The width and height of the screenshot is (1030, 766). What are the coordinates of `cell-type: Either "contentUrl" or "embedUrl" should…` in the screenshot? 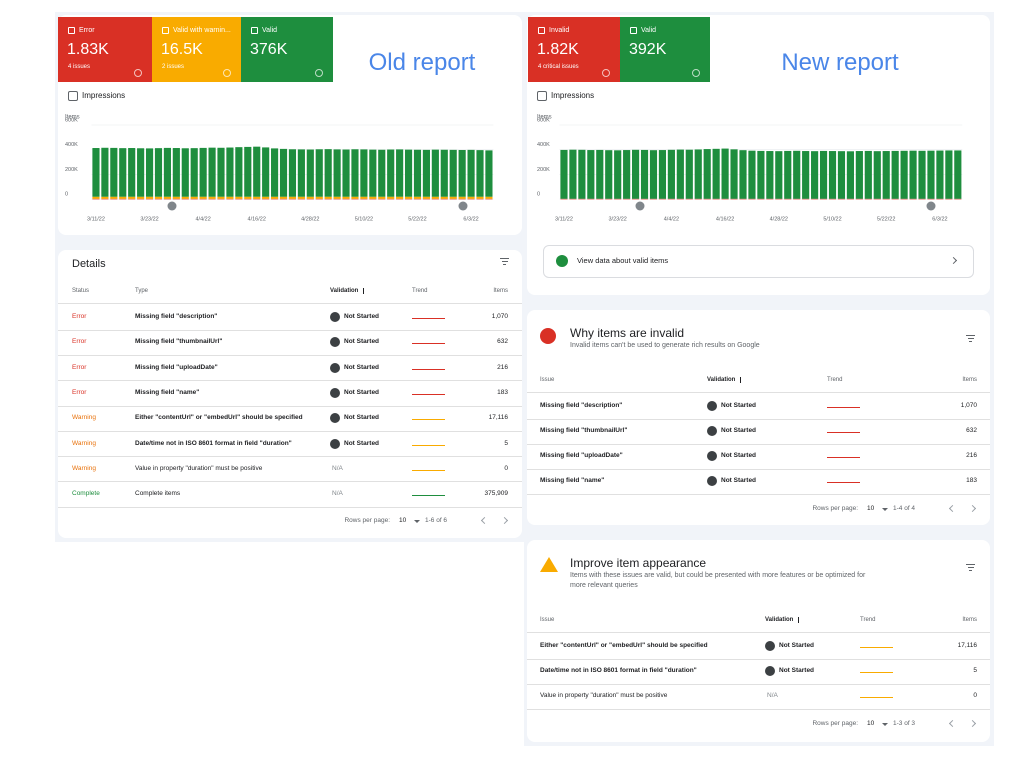 It's located at (219, 418).